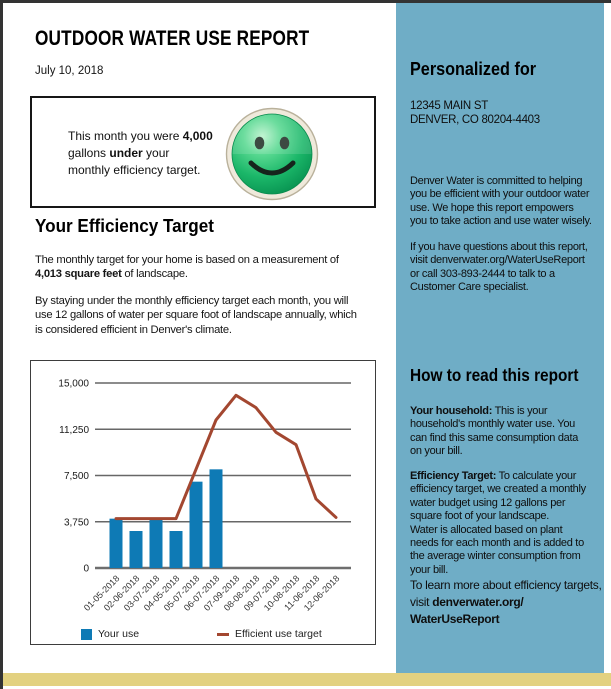 The height and width of the screenshot is (689, 611). What do you see at coordinates (473, 69) in the screenshot?
I see `personalized-for-heading: Personalized for` at bounding box center [473, 69].